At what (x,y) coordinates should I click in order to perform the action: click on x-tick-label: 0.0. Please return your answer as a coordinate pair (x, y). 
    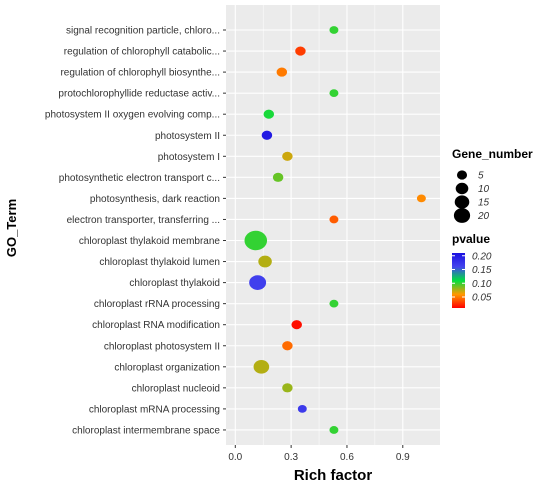
    Looking at the image, I should click on (235, 457).